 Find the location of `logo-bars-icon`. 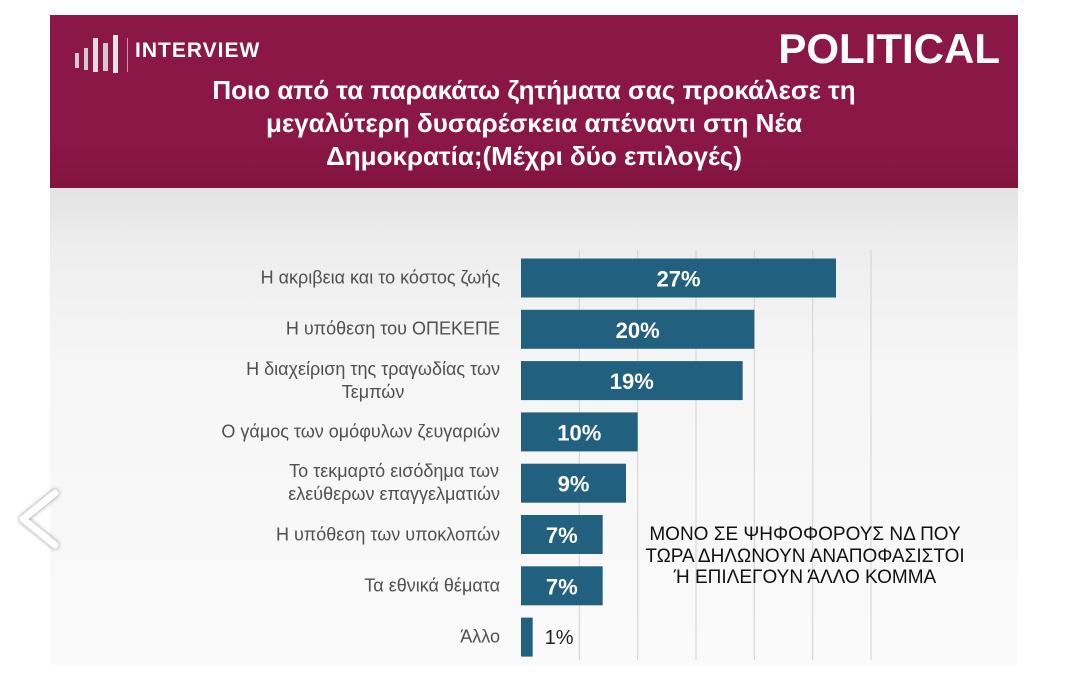

logo-bars-icon is located at coordinates (96, 54).